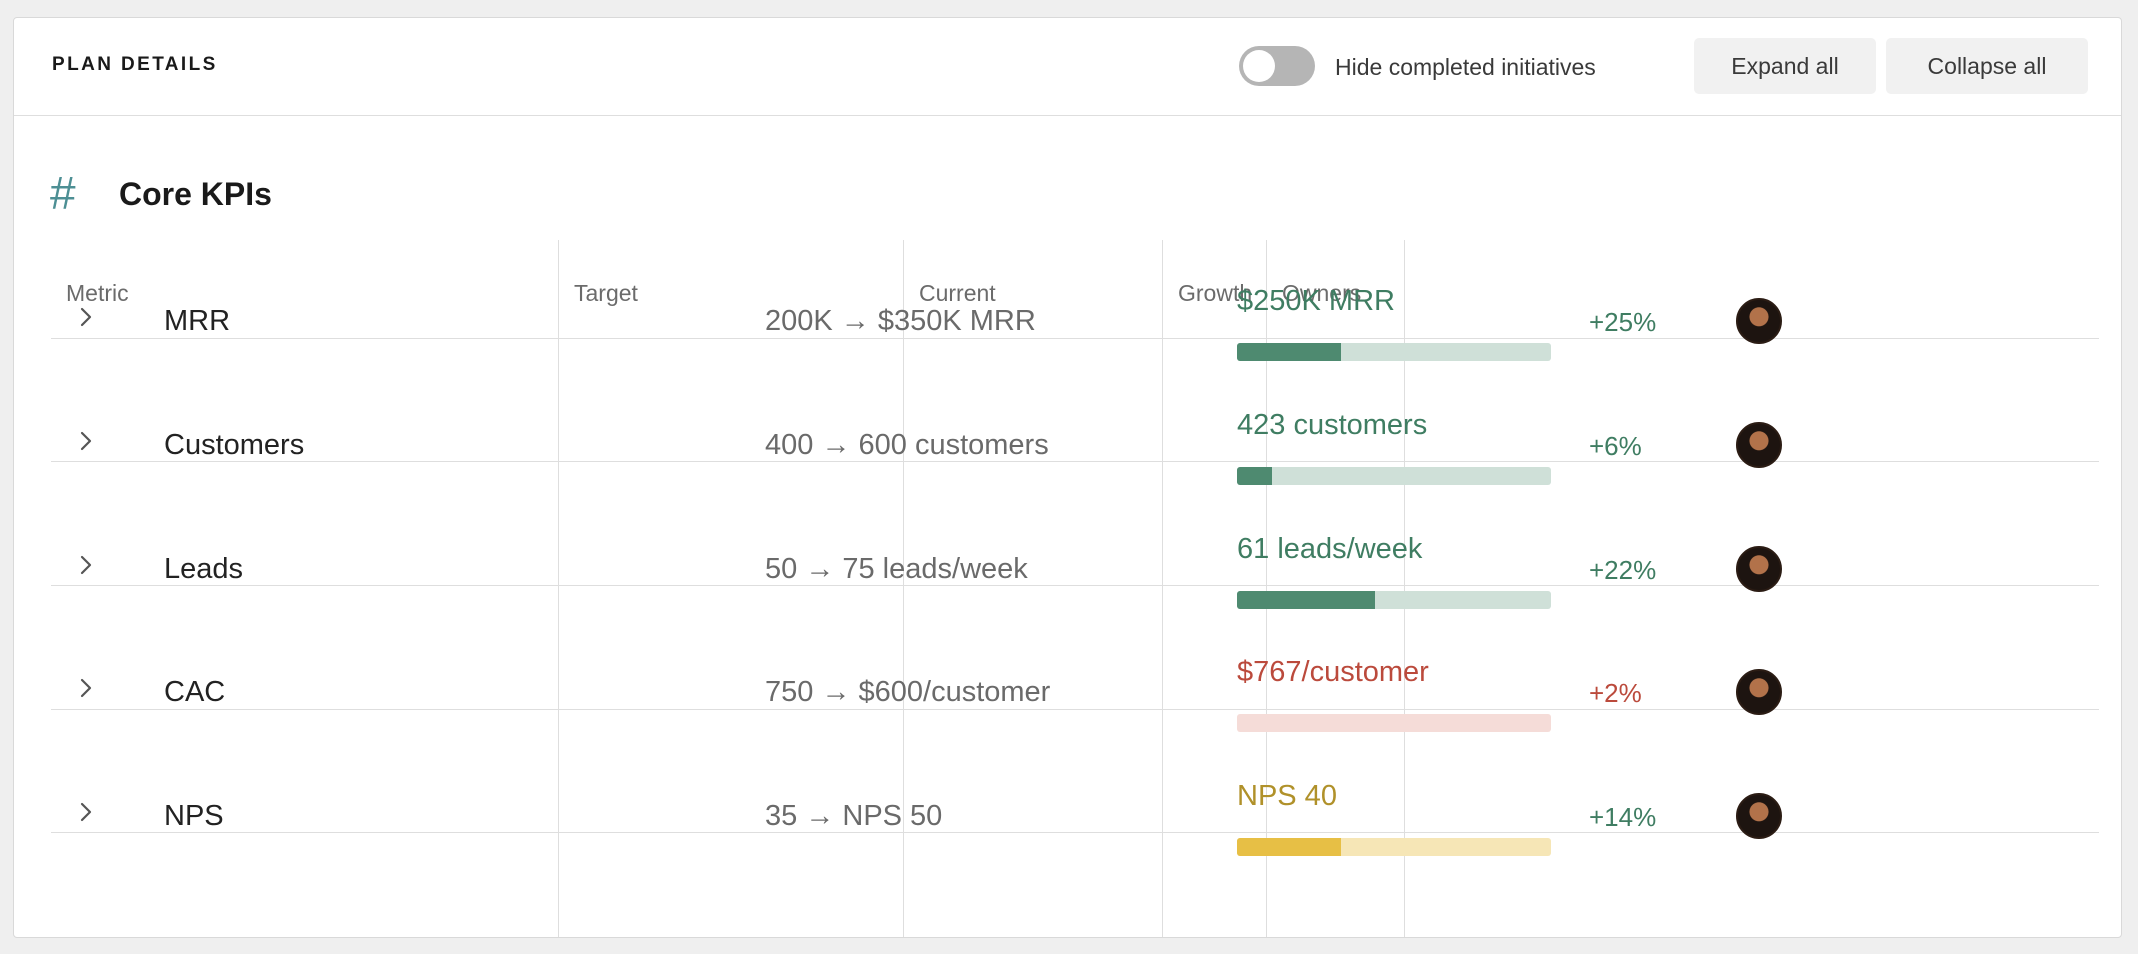 The height and width of the screenshot is (954, 2138). Describe the element at coordinates (234, 445) in the screenshot. I see `metric-name: Customers` at that location.